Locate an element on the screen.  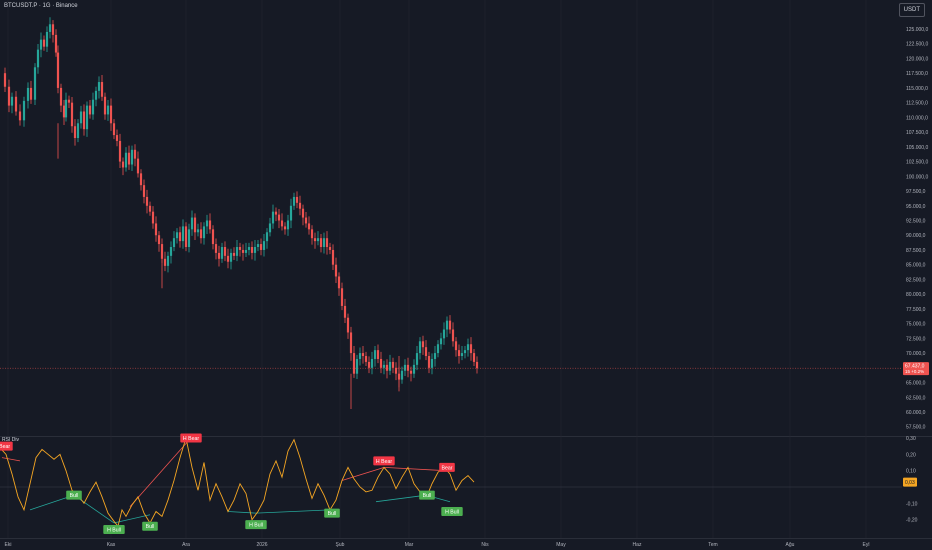
symbol-title: BTCUSDT.P · 1G · Binance is located at coordinates (41, 6).